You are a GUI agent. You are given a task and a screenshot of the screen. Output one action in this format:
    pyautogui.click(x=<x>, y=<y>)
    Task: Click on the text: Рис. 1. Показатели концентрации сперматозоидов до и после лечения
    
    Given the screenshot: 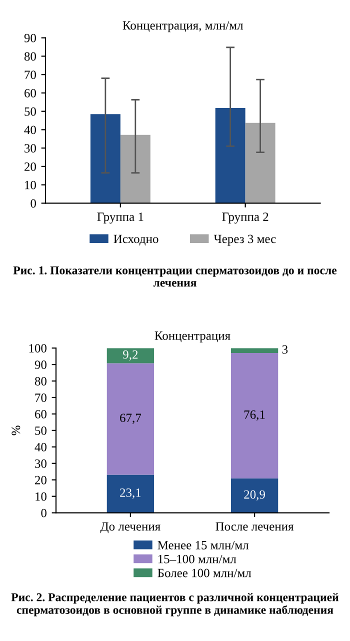 What is the action you would take?
    pyautogui.click(x=175, y=276)
    